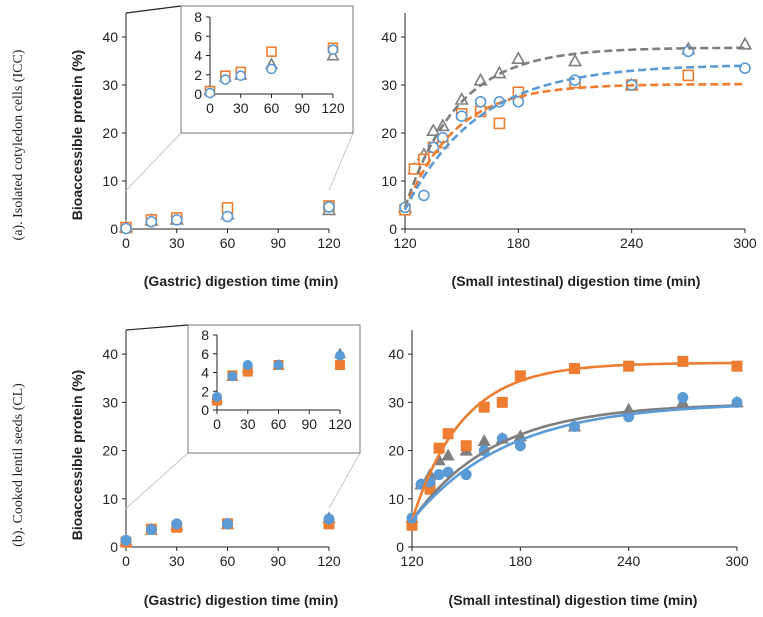 Image resolution: width=763 pixels, height=617 pixels. Describe the element at coordinates (241, 600) in the screenshot. I see `x-axis-label-b-gastric: (Gastric) digestion time (min)` at that location.